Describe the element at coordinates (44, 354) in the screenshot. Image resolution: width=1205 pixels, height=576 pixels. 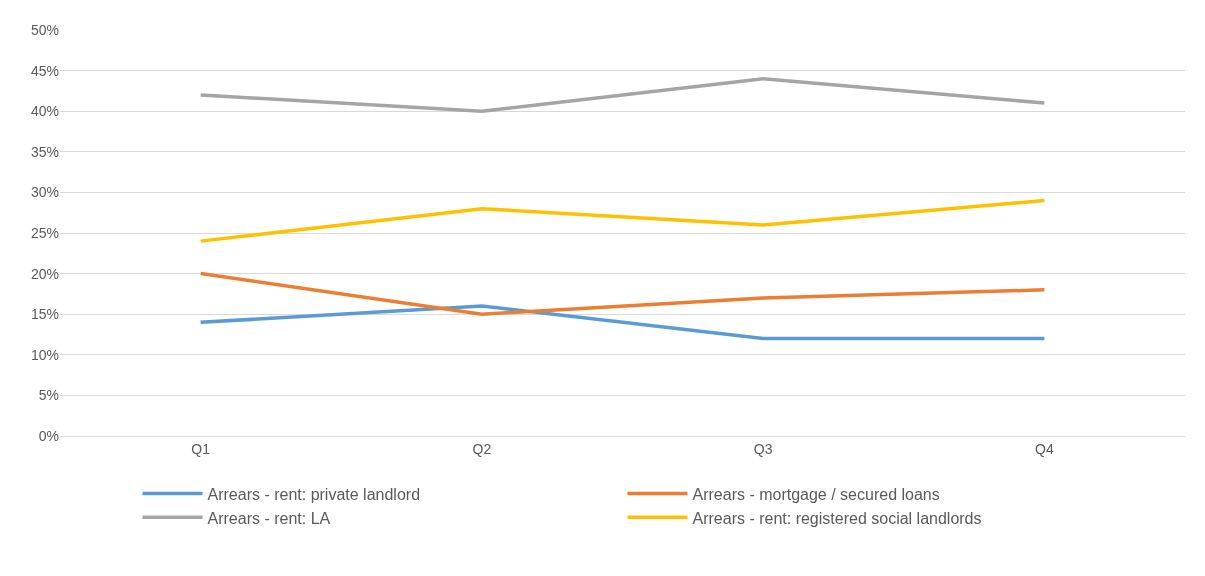
I see `y-tick-label: 10%` at that location.